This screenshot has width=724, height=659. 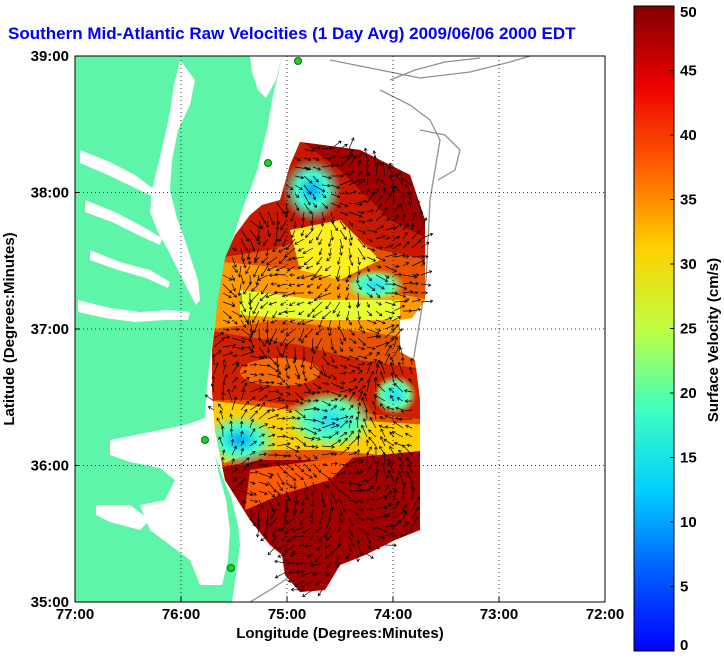 What do you see at coordinates (654, 328) in the screenshot?
I see `colorbar` at bounding box center [654, 328].